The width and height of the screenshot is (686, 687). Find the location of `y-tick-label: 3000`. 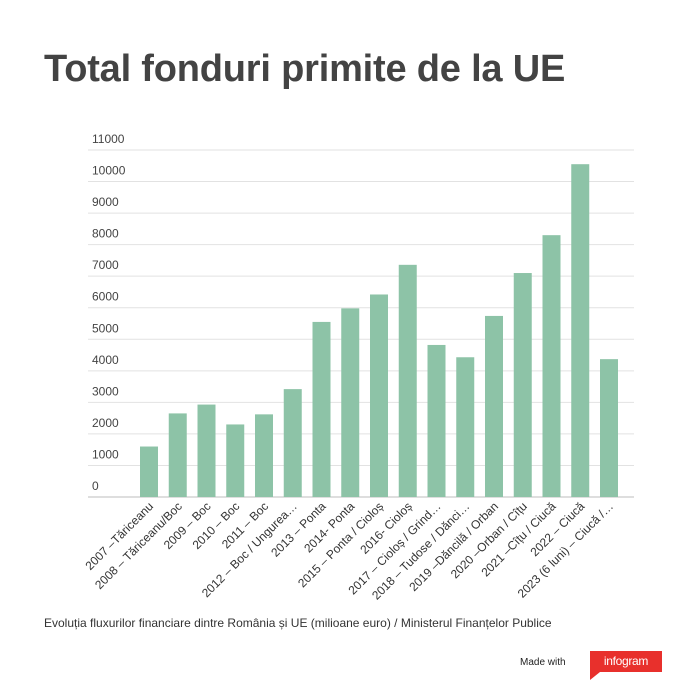

y-tick-label: 3000 is located at coordinates (105, 391).